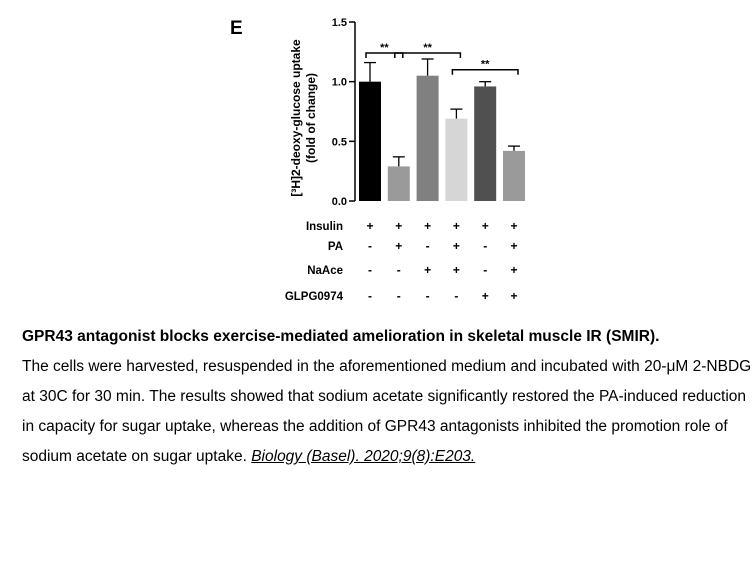 The width and height of the screenshot is (756, 567). What do you see at coordinates (344, 112) in the screenshot?
I see `y-axis: 0.0 0.5 1.0 1.5` at bounding box center [344, 112].